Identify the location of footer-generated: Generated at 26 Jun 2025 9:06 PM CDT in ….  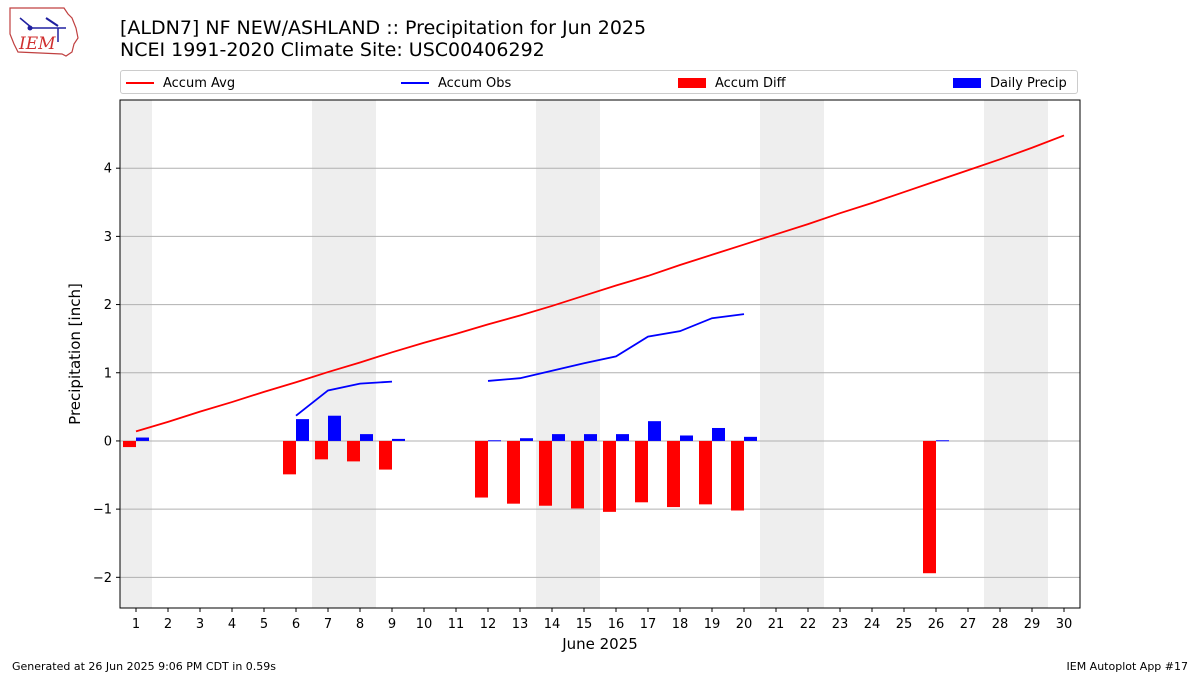
(144, 666).